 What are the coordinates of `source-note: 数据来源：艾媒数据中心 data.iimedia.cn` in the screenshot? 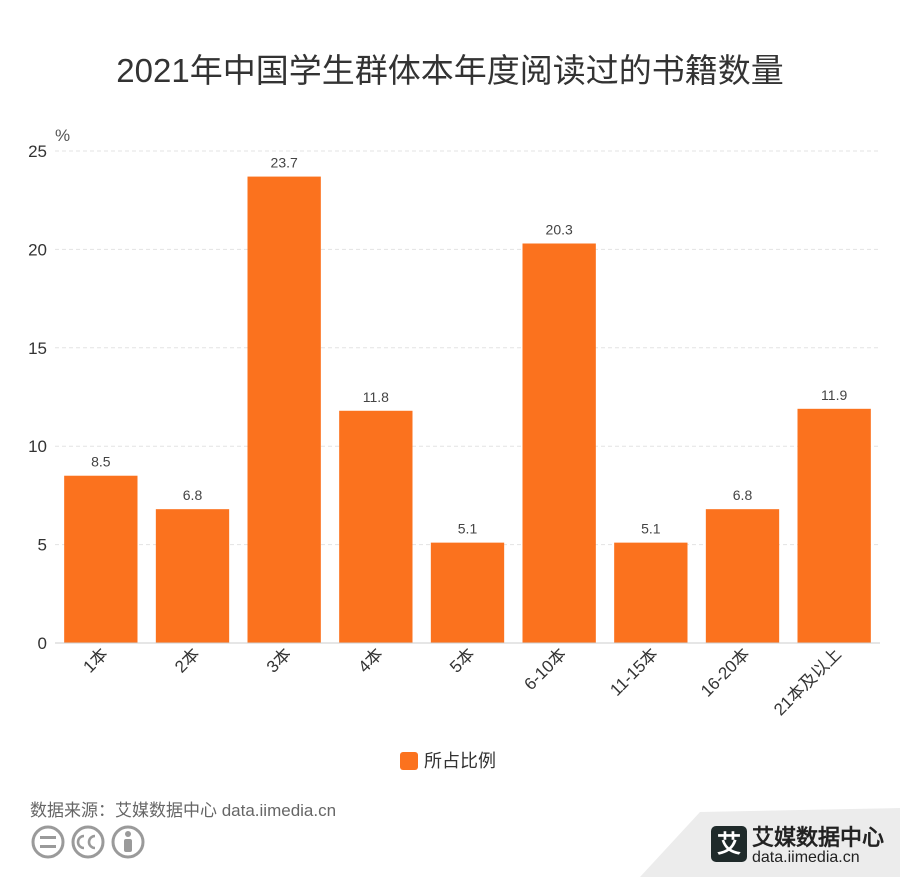 It's located at (183, 810).